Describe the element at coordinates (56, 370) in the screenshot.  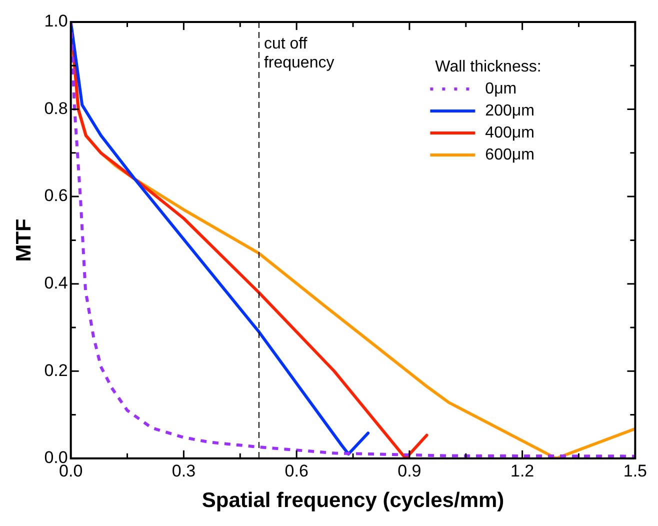
I see `y-tick-label: 0.2` at that location.